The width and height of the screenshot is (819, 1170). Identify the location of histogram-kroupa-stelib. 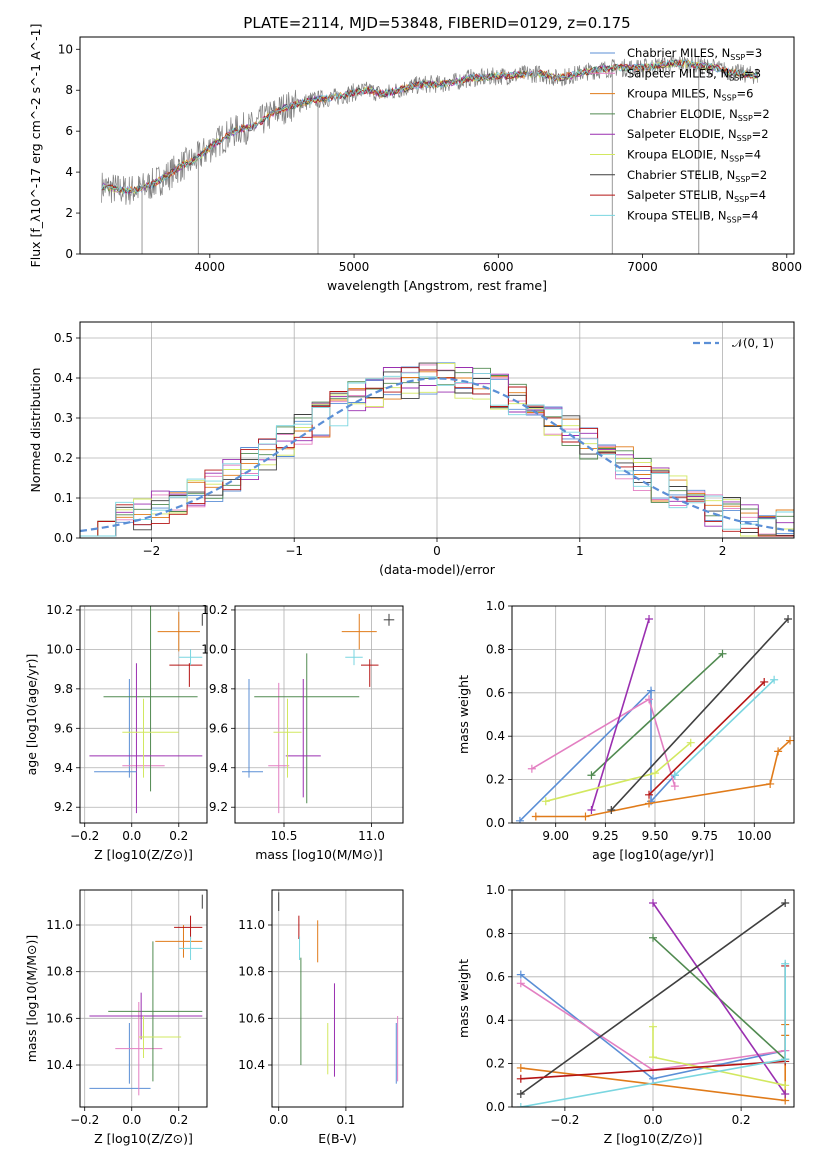
(437, 455).